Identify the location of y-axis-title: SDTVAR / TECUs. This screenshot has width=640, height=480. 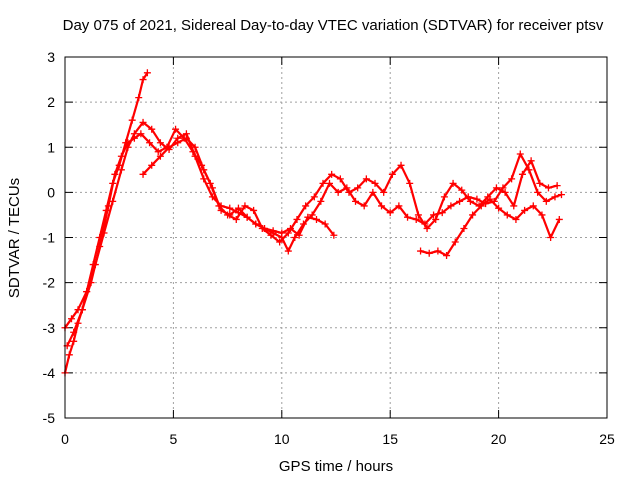
(14, 238).